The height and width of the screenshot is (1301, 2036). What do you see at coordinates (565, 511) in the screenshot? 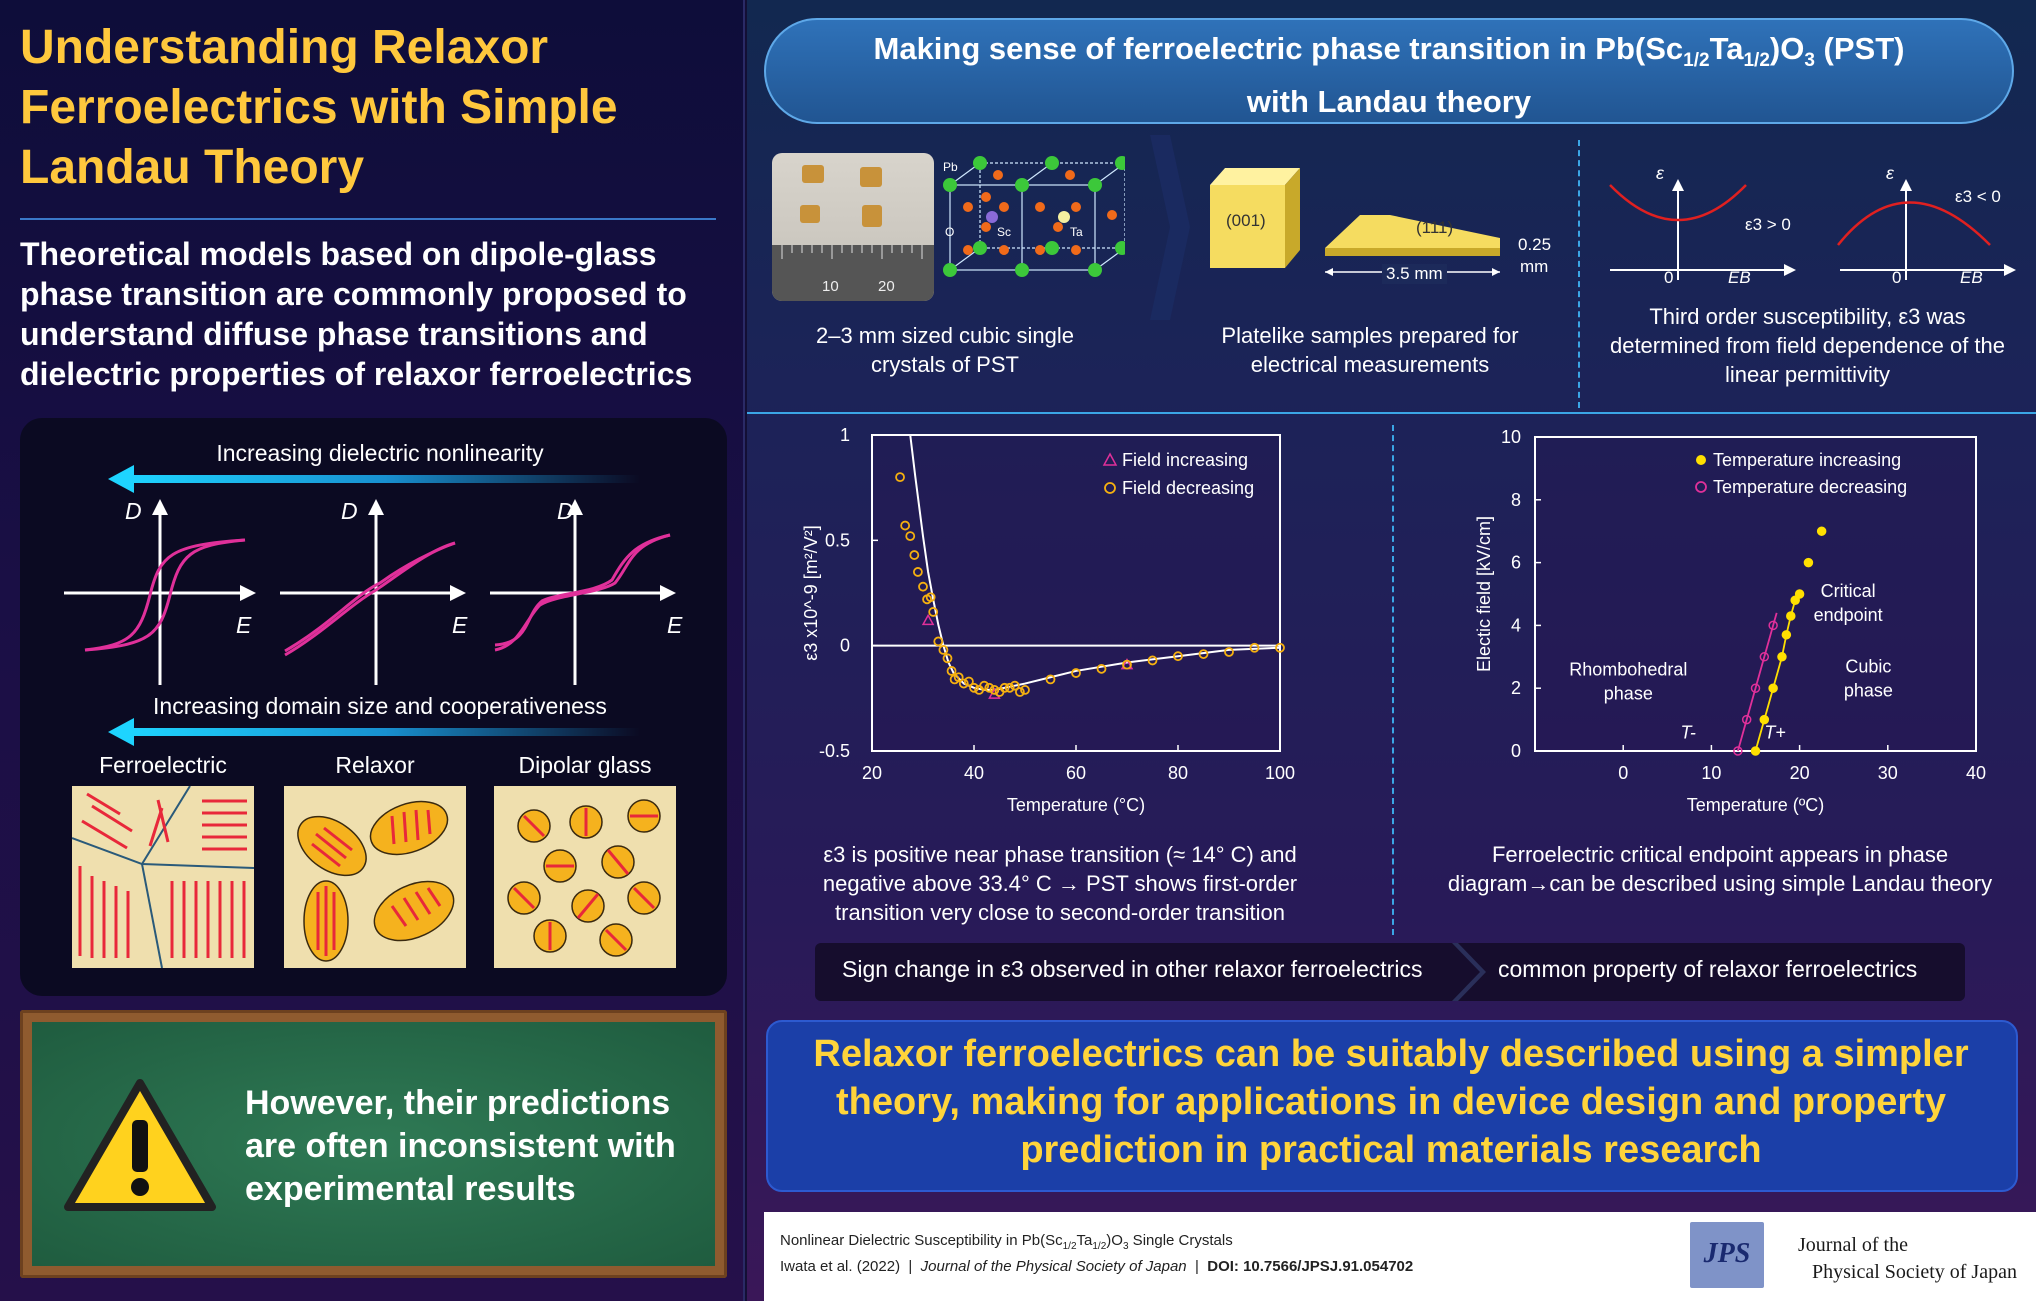
I see `axis-d-3: D` at bounding box center [565, 511].